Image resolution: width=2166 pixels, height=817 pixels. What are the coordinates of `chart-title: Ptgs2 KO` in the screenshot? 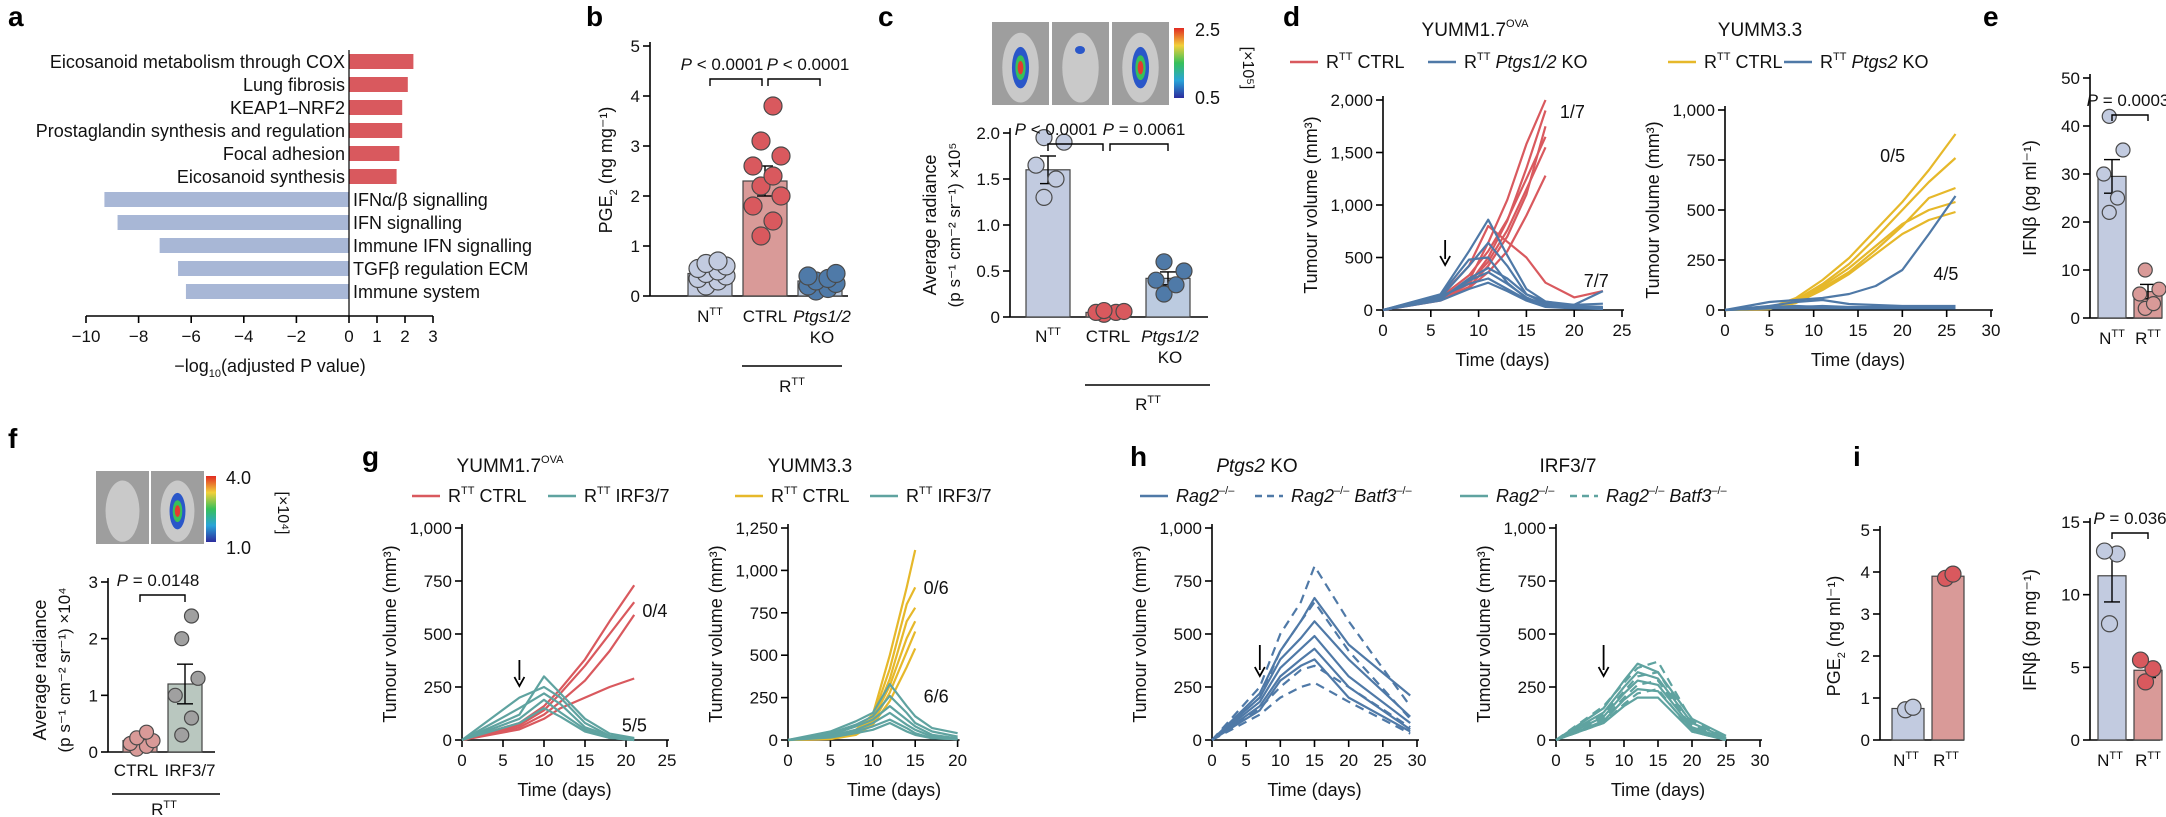 It's located at (1256, 466).